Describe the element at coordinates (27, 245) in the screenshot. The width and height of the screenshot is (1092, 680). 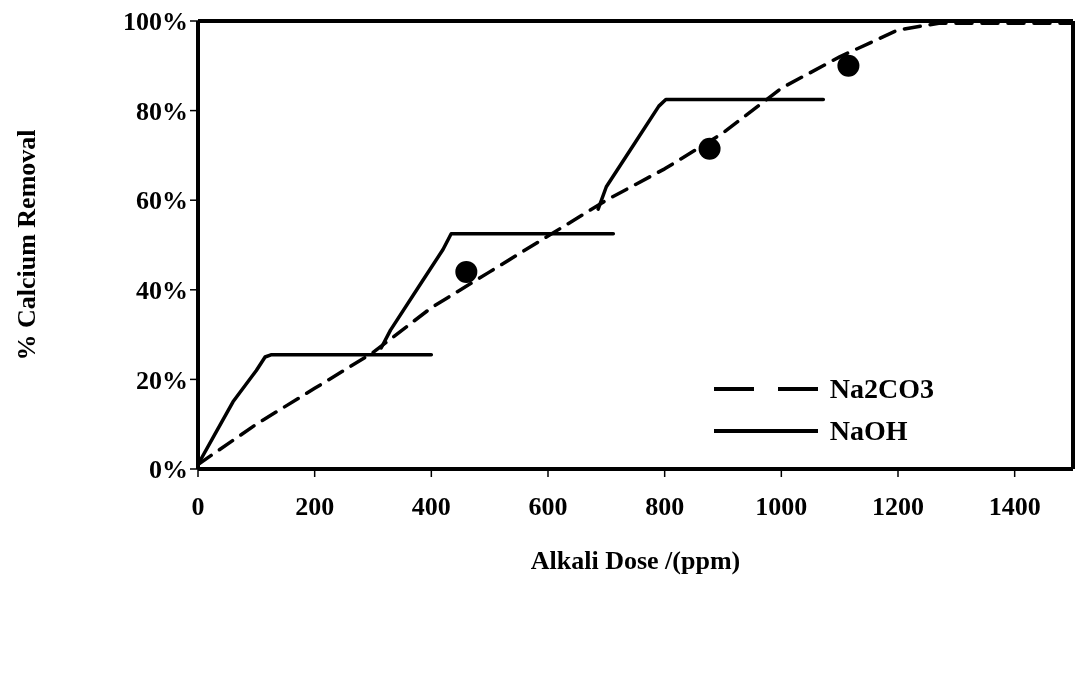
I see `y-axis-title: % Calcium Removal` at that location.